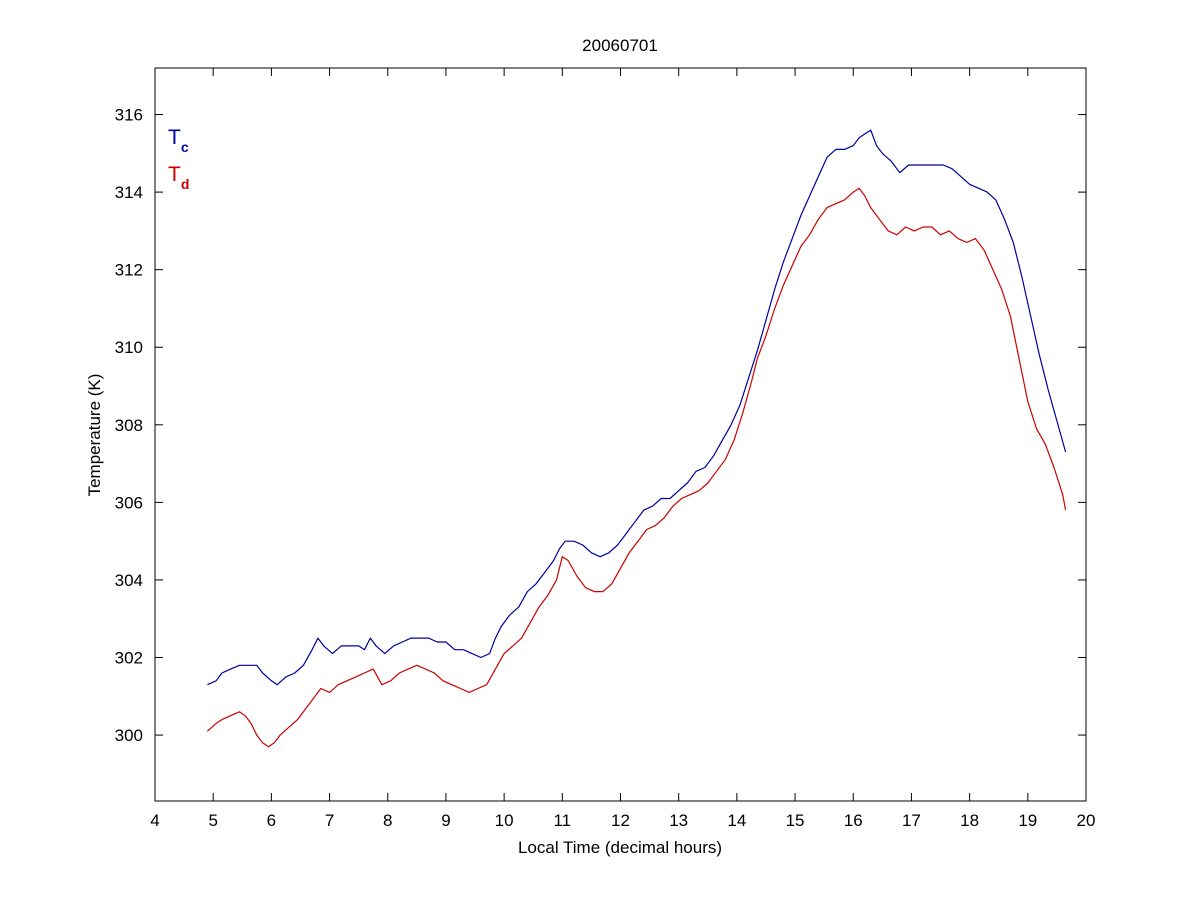 Image resolution: width=1200 pixels, height=900 pixels. What do you see at coordinates (129, 115) in the screenshot?
I see `y-tick-label: 316` at bounding box center [129, 115].